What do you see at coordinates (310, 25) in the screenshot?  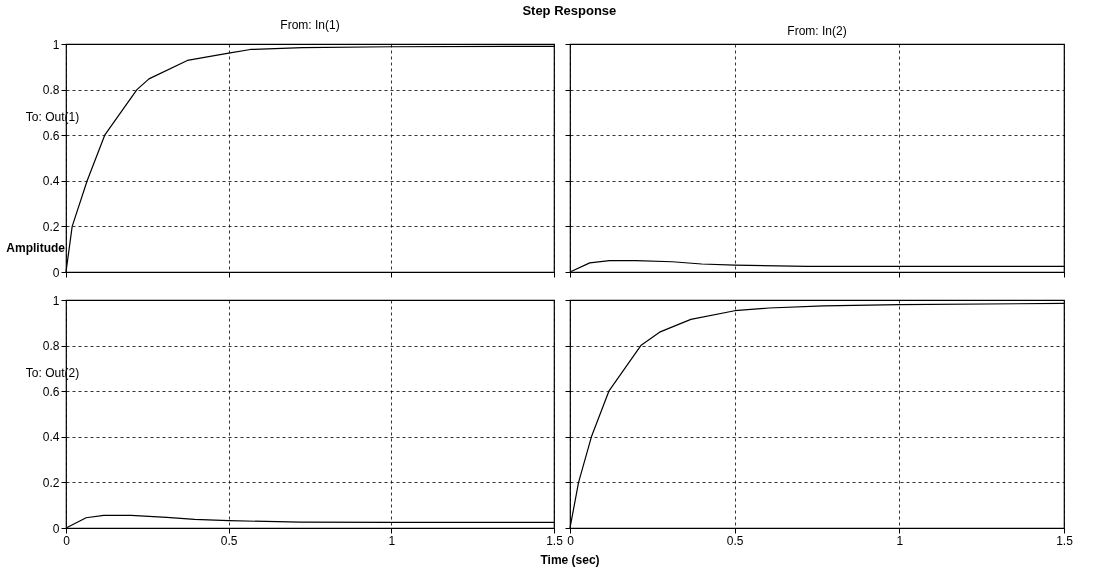 I see `chart-title: From: In(1)` at bounding box center [310, 25].